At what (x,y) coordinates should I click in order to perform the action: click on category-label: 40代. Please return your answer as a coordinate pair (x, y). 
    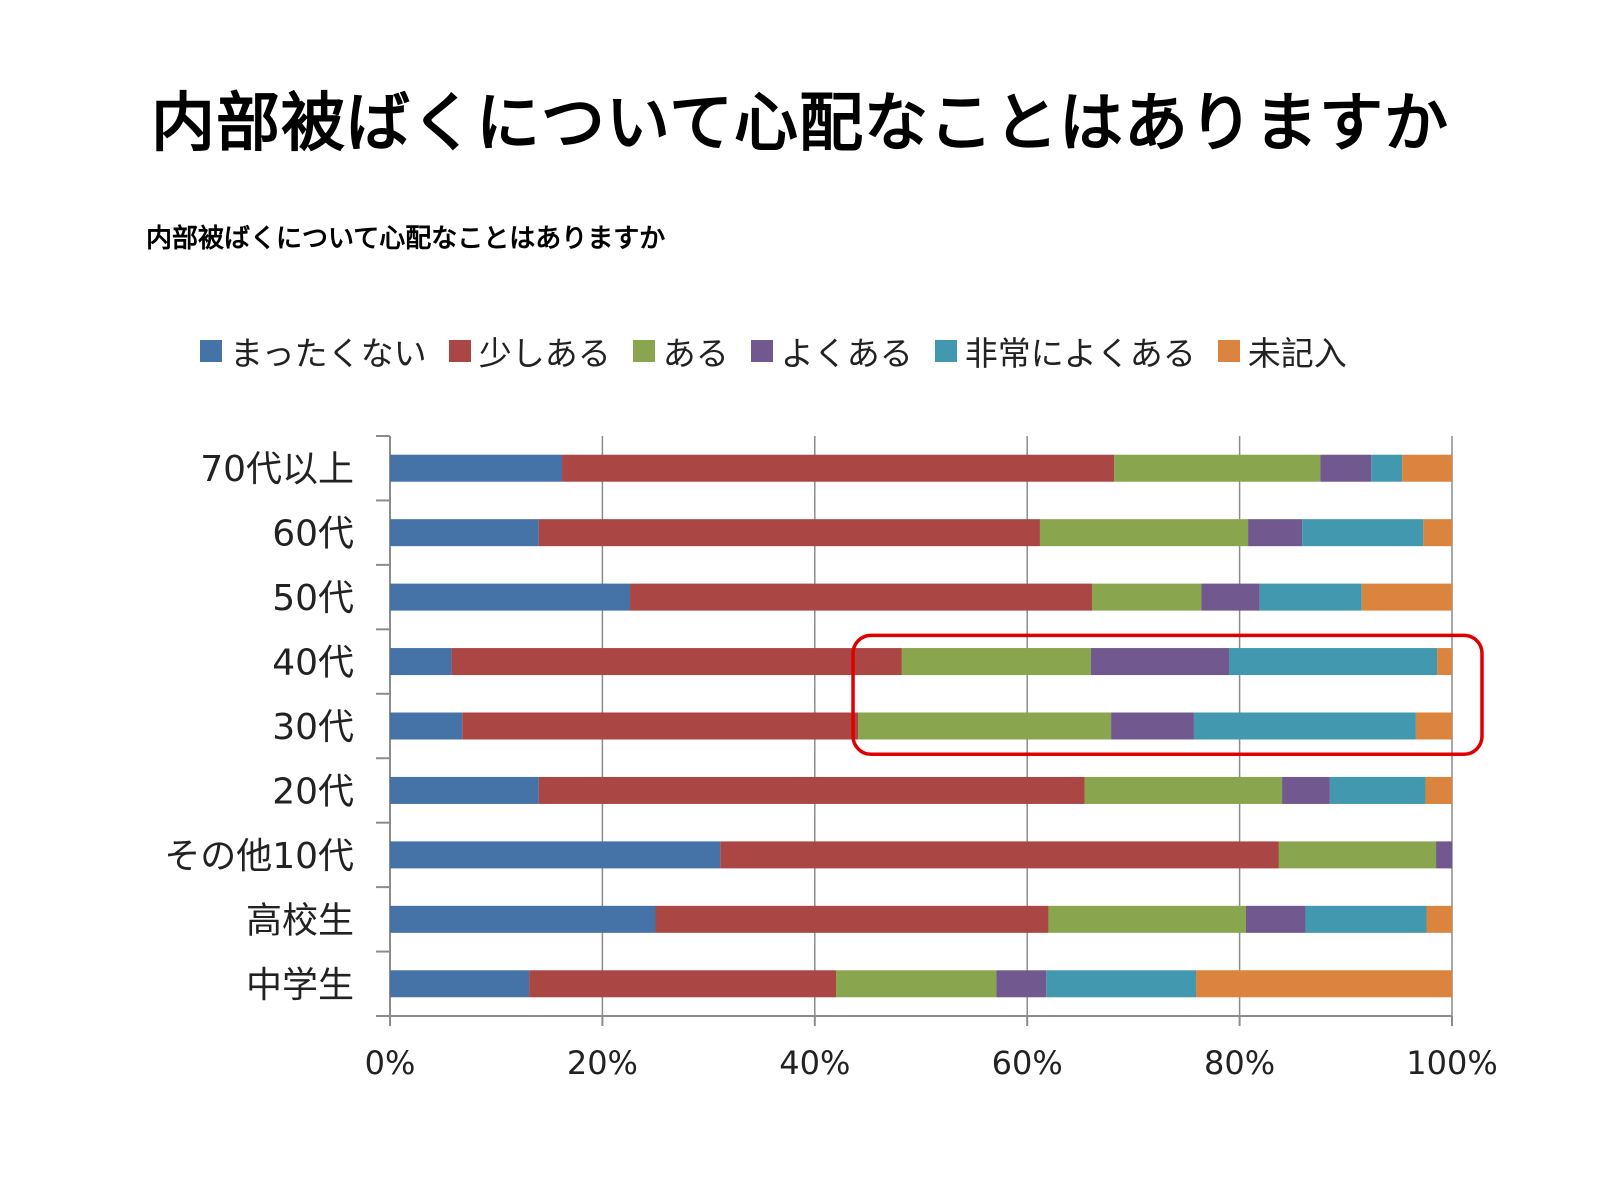
    Looking at the image, I should click on (313, 663).